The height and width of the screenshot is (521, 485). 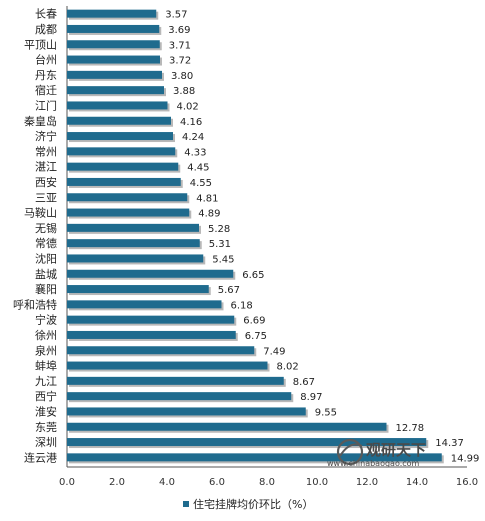 I want to click on value-label: 5.67, so click(x=229, y=290).